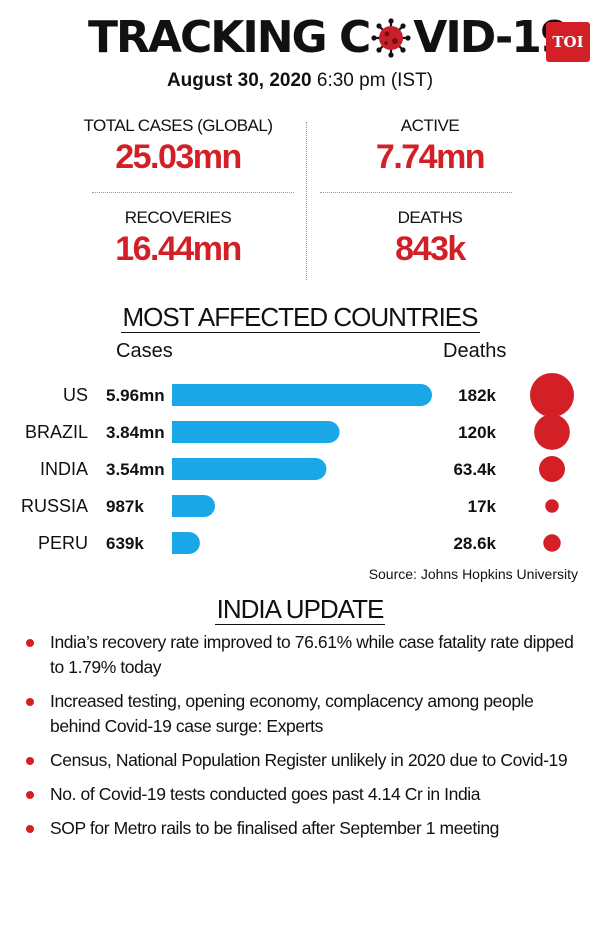 The width and height of the screenshot is (600, 945). I want to click on stat-label: RECOVERIES, so click(178, 217).